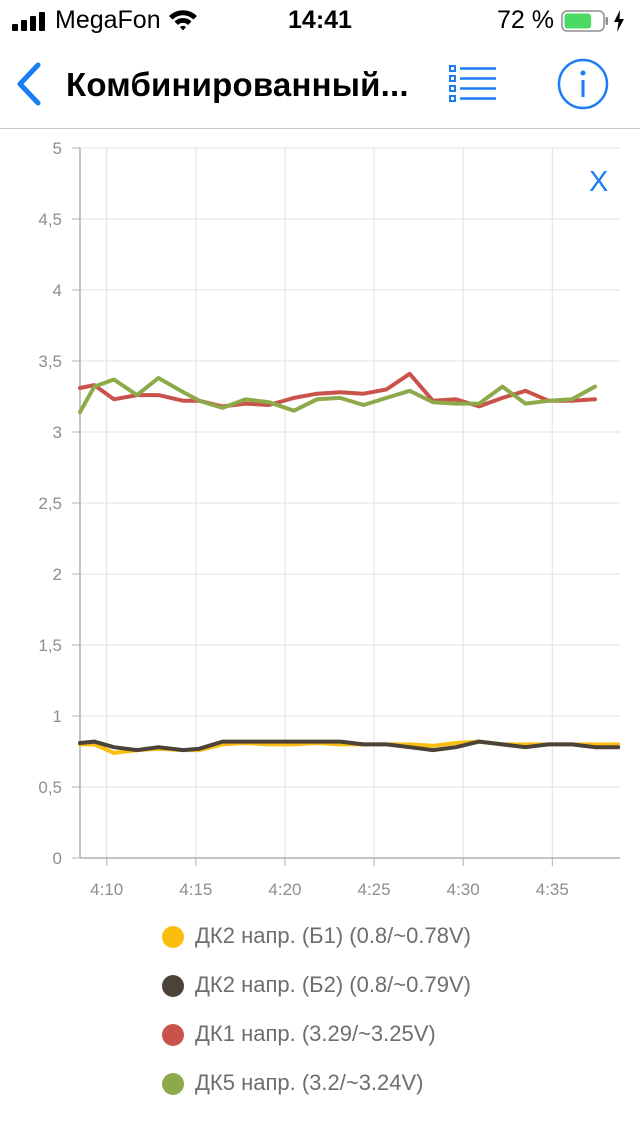  Describe the element at coordinates (552, 889) in the screenshot. I see `x-tick-label: 4:35` at that location.